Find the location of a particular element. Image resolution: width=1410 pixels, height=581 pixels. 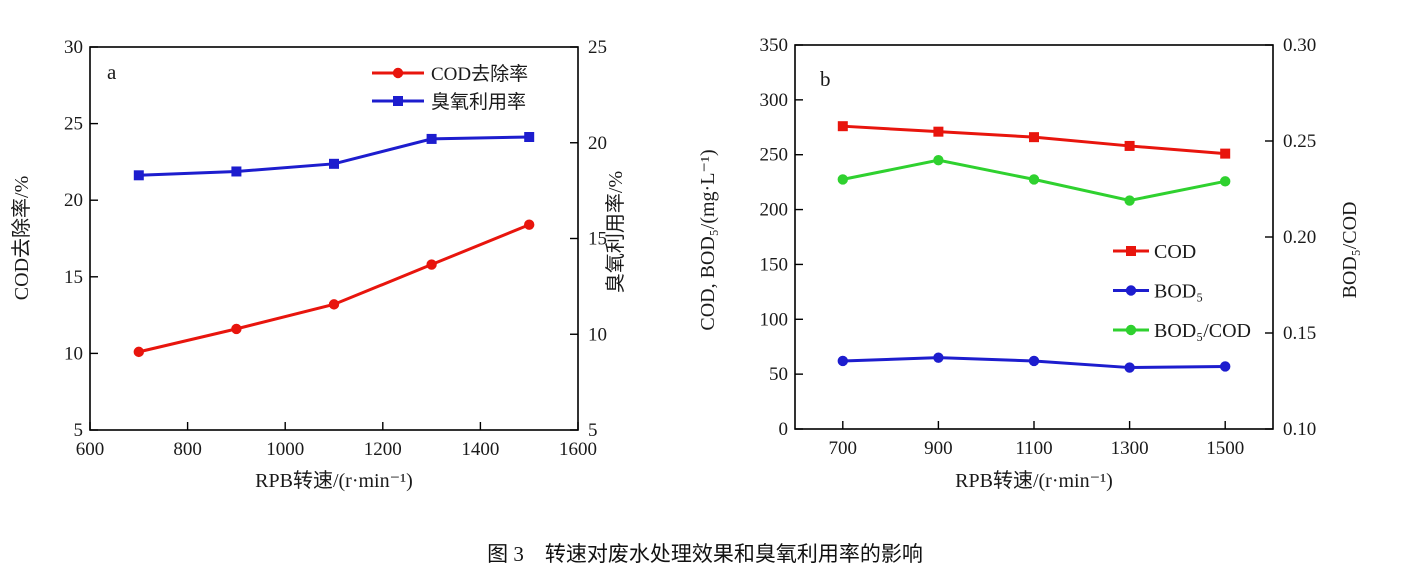

left-y-tick-label: 150 is located at coordinates (774, 264).